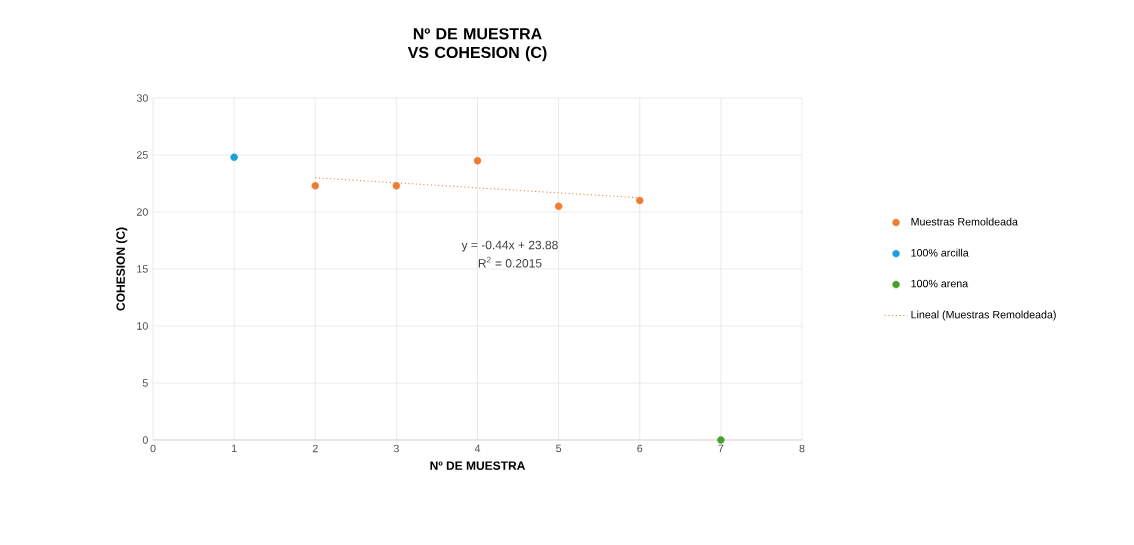 The height and width of the screenshot is (545, 1134). I want to click on x-tick-label: 7, so click(721, 448).